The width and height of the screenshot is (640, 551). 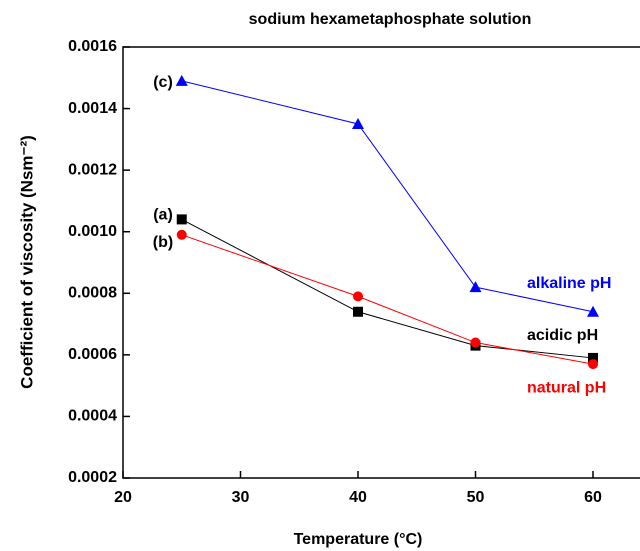 I want to click on y-tick-label: 0.0008, so click(x=92, y=293).